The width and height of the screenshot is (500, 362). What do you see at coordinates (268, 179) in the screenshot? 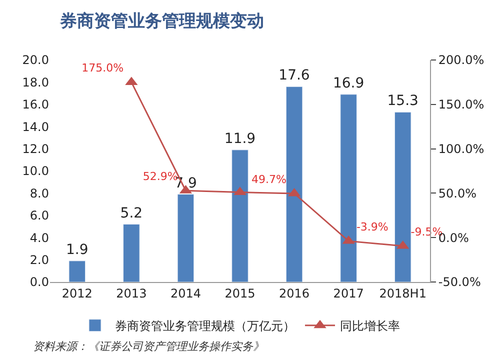
I see `data-label: 49.7%` at bounding box center [268, 179].